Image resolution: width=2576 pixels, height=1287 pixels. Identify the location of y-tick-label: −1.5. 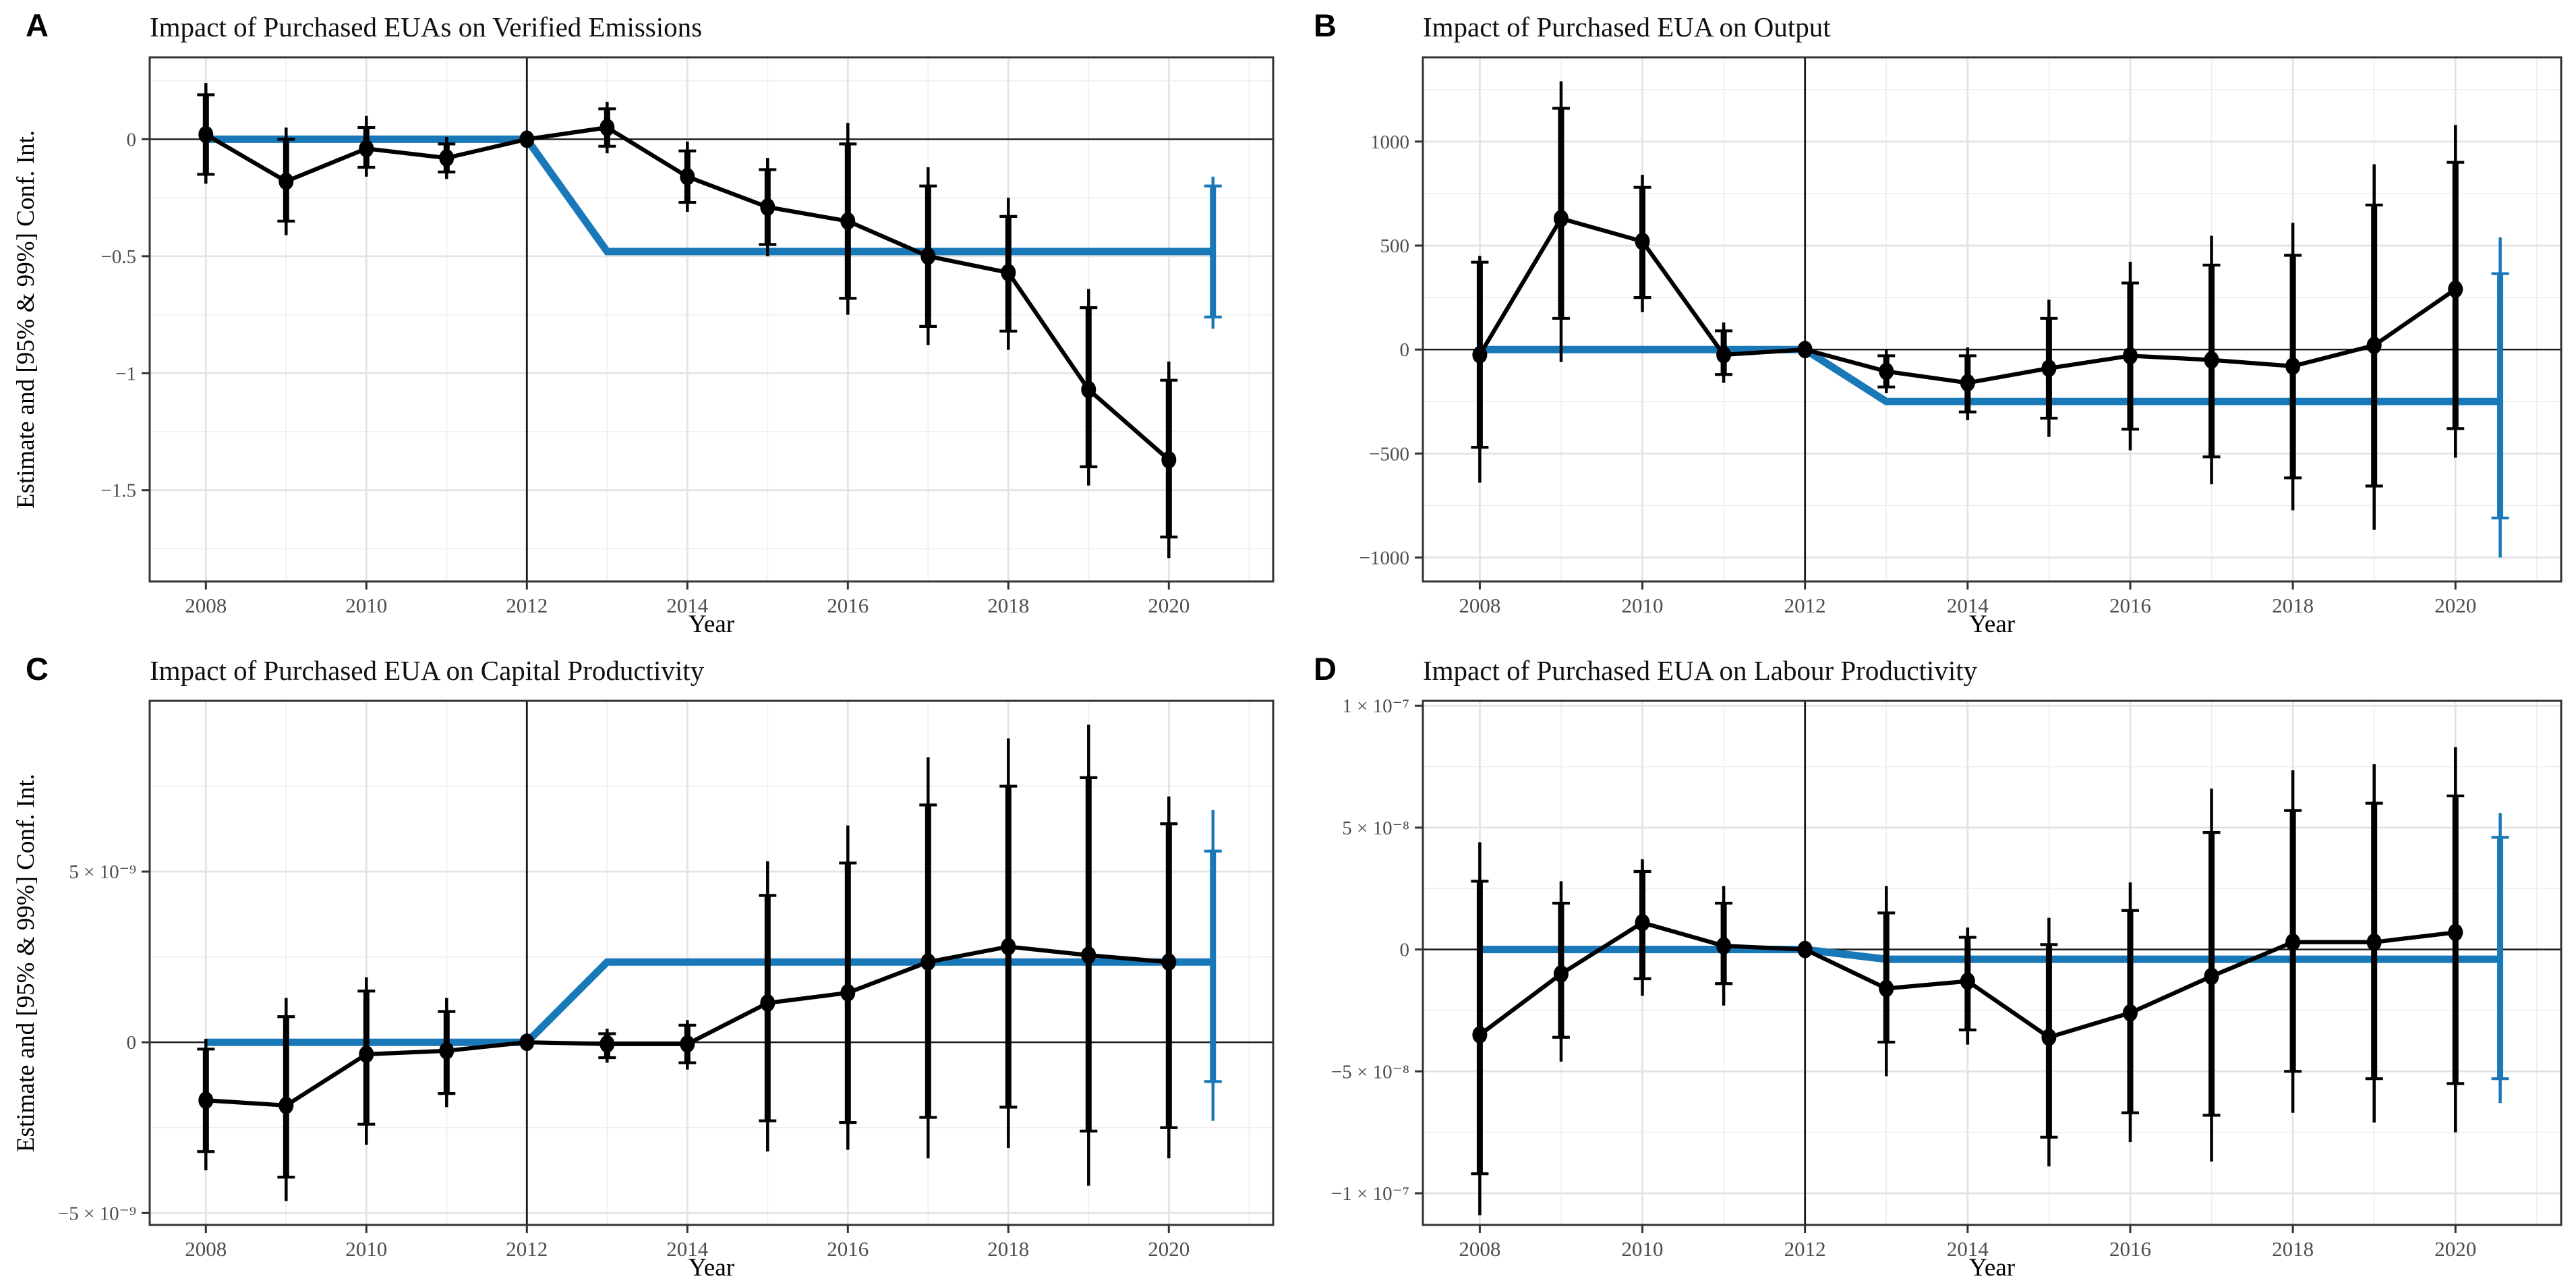
(118, 491).